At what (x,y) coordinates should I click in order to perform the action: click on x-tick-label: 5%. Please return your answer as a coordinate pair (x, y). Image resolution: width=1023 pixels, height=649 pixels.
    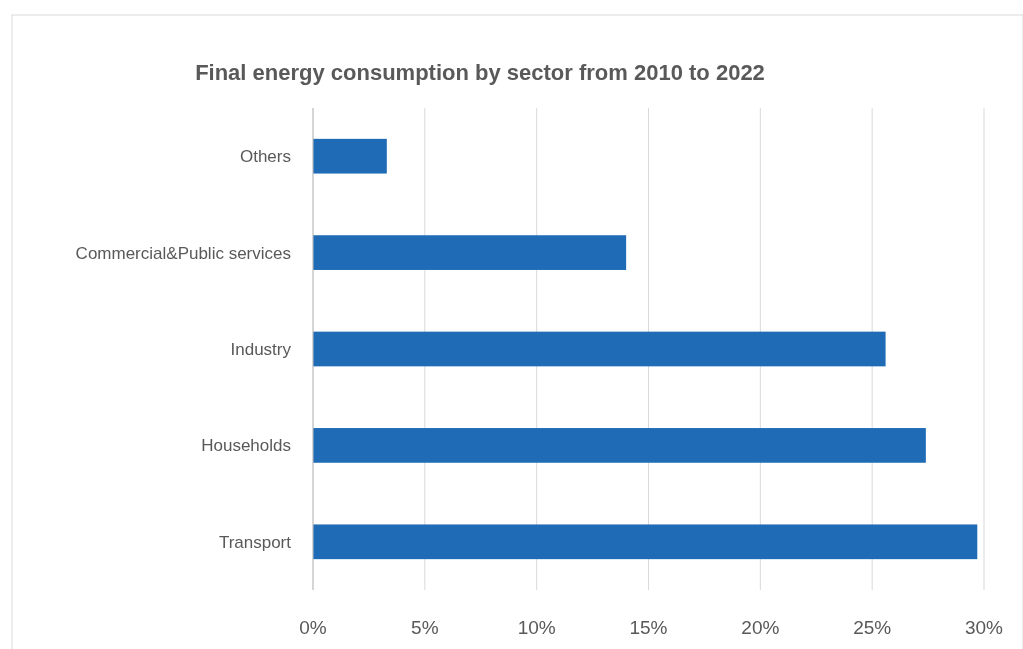
    Looking at the image, I should click on (425, 627).